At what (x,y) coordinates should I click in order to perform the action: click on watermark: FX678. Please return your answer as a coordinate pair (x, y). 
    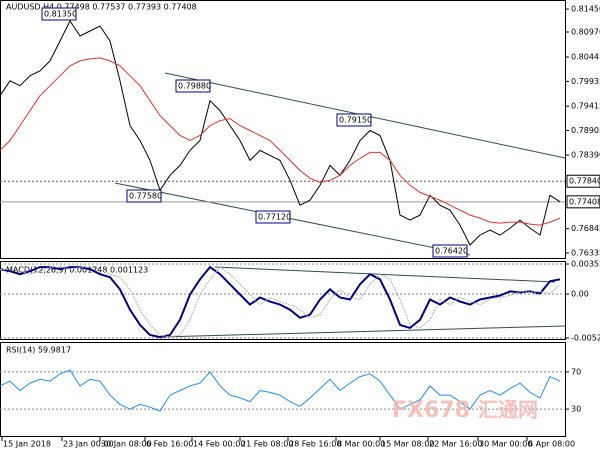
    Looking at the image, I should click on (431, 410).